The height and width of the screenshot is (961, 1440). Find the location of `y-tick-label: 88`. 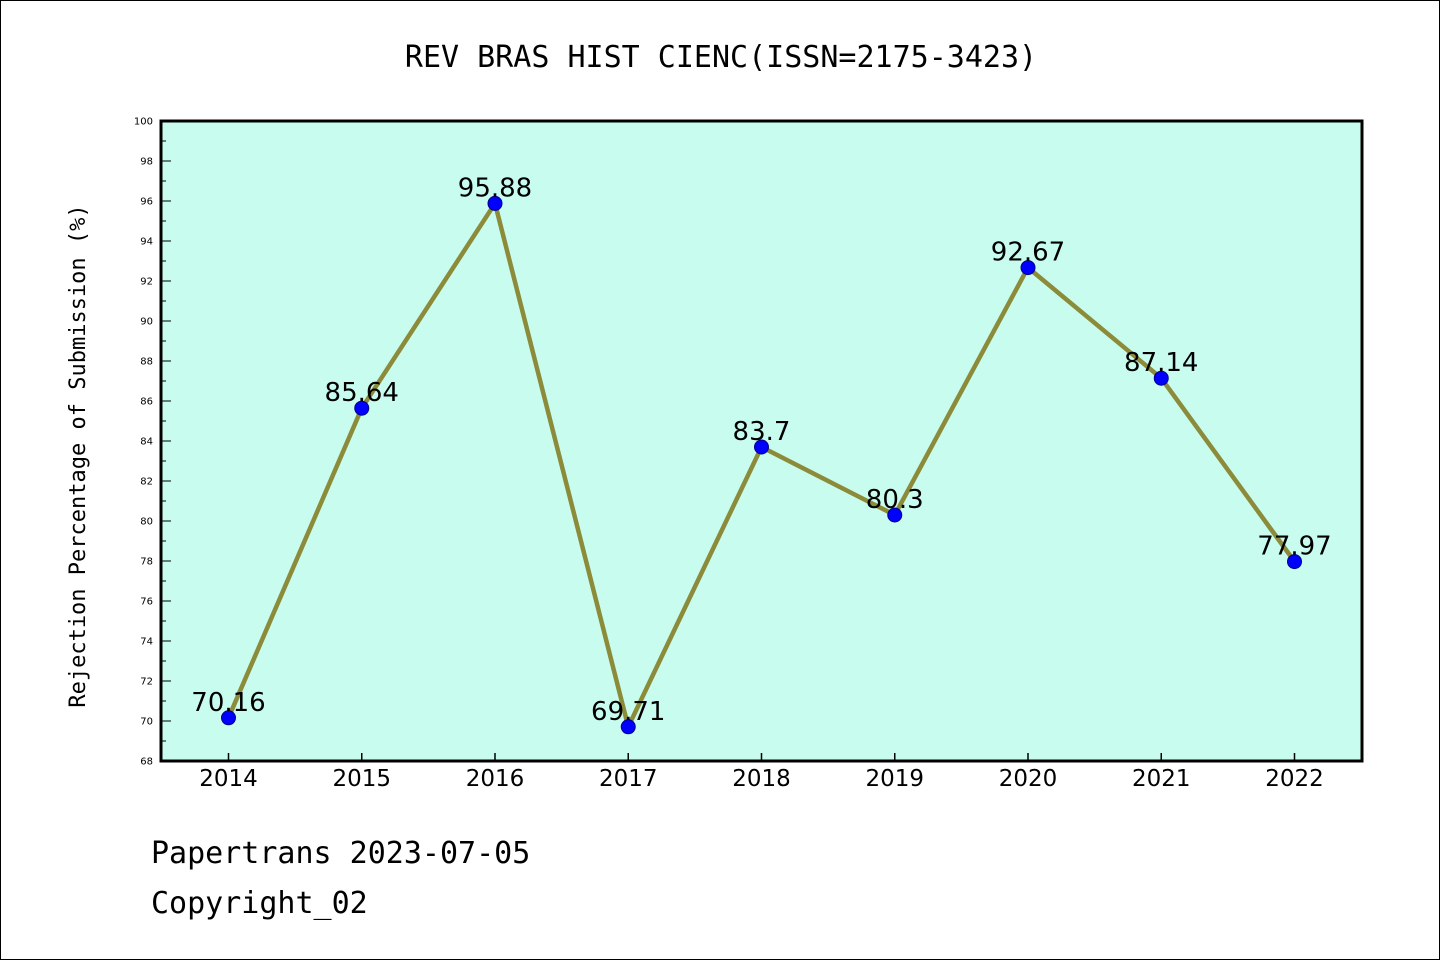

y-tick-label: 88 is located at coordinates (146, 362).